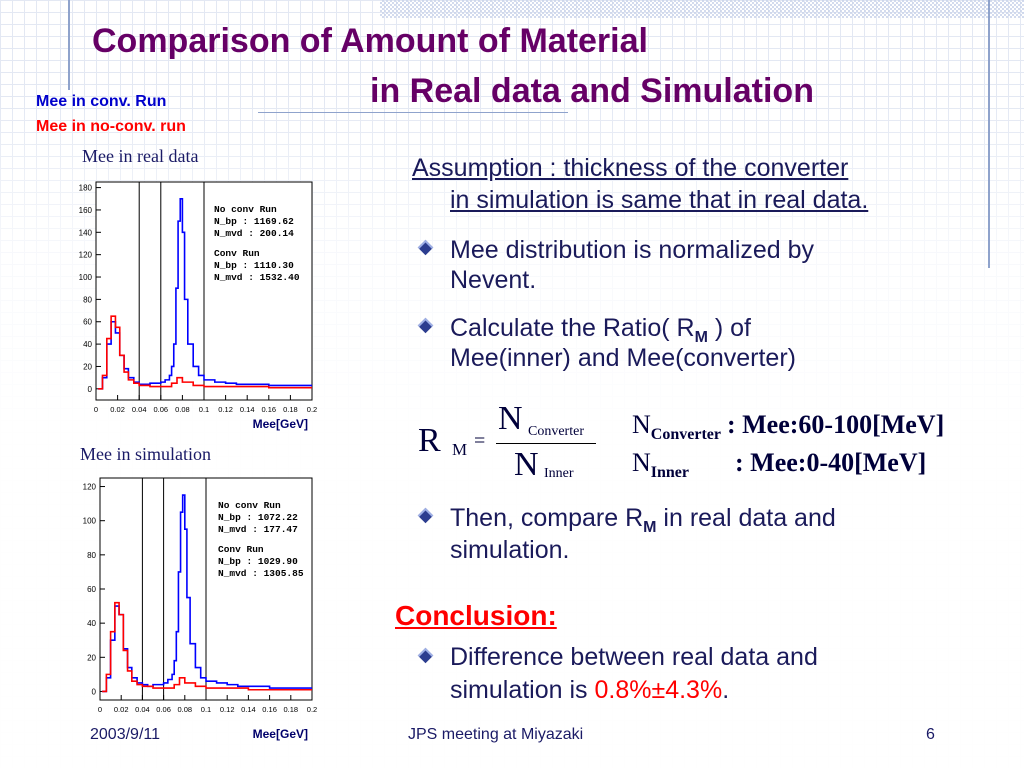  What do you see at coordinates (69, 45) in the screenshot?
I see `left-accent-line` at bounding box center [69, 45].